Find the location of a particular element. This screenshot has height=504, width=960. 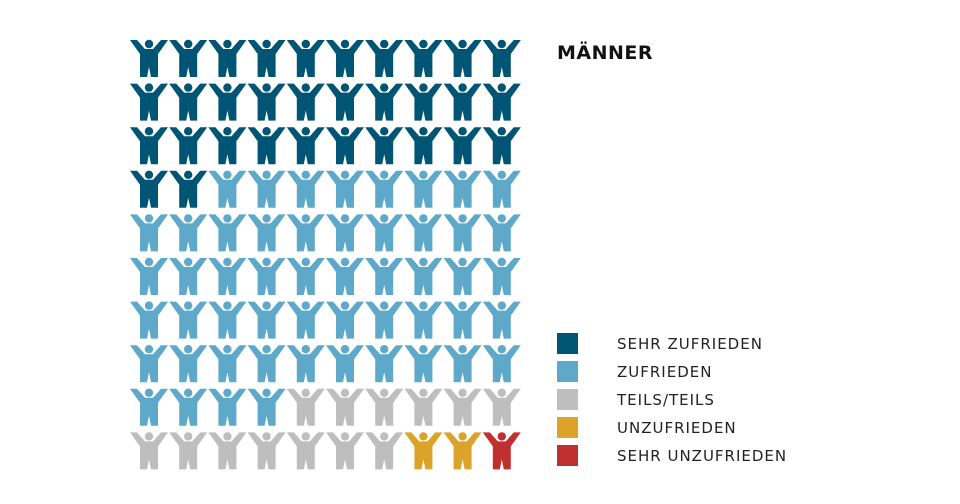

legend-swatch-sehr-zufrieden is located at coordinates (567, 343).